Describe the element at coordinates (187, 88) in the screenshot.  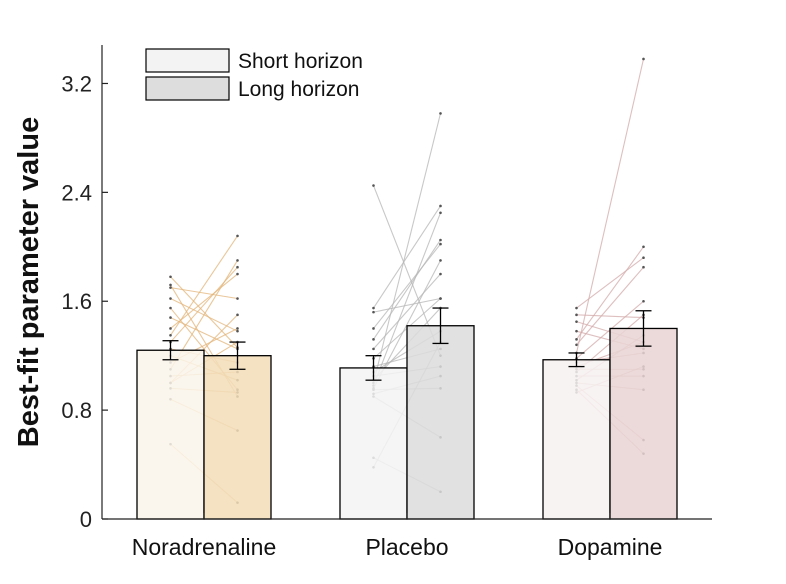
I see `legend-swatch-long` at that location.